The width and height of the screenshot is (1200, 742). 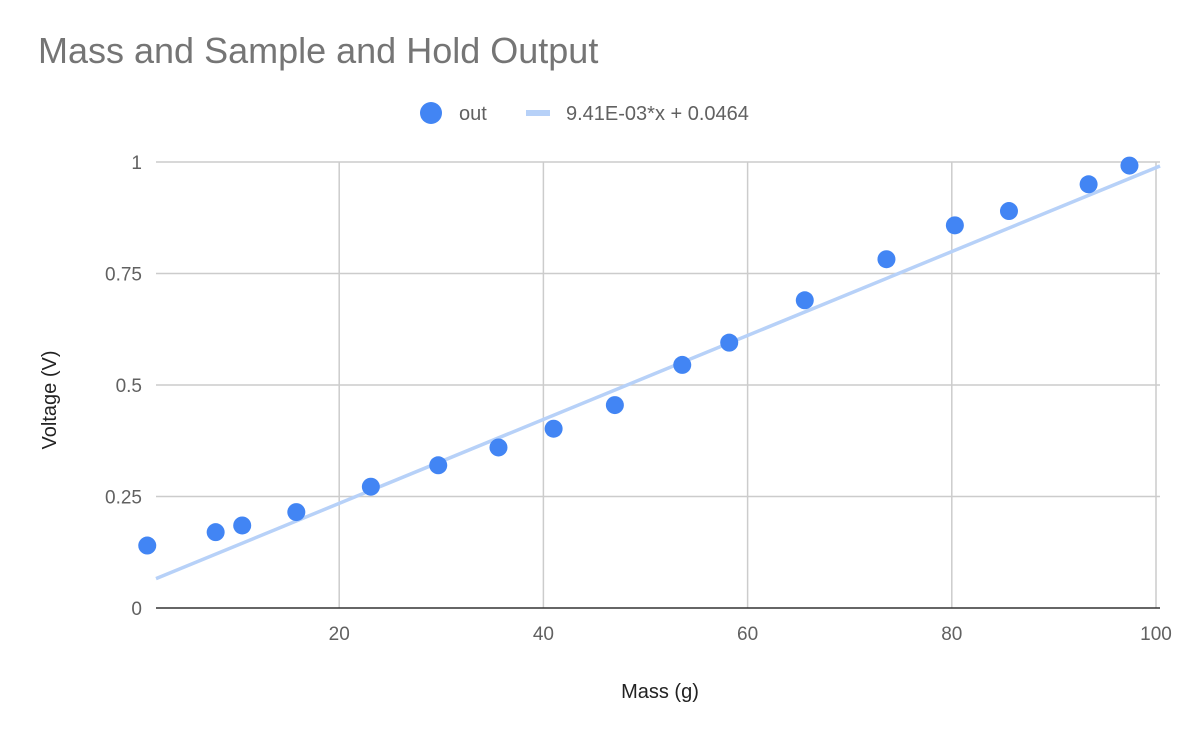 I want to click on legend-label-out: out, so click(x=473, y=114).